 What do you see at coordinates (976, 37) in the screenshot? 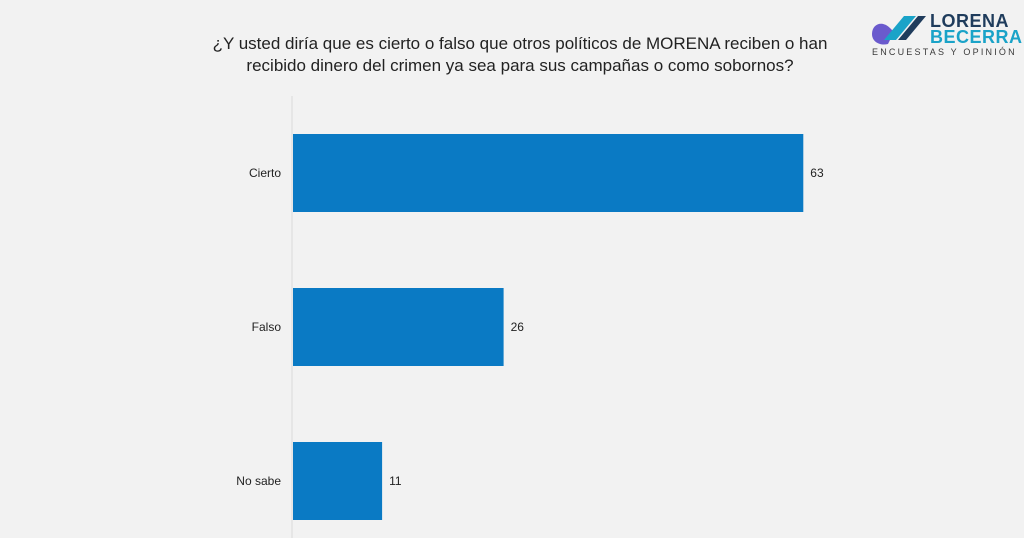
I see `brand-name-line2: BECERRA` at bounding box center [976, 37].